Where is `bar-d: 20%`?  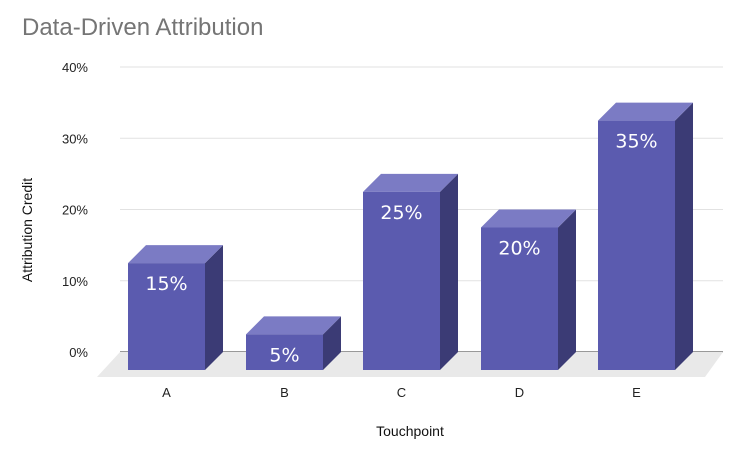
bar-d: 20% is located at coordinates (528, 289).